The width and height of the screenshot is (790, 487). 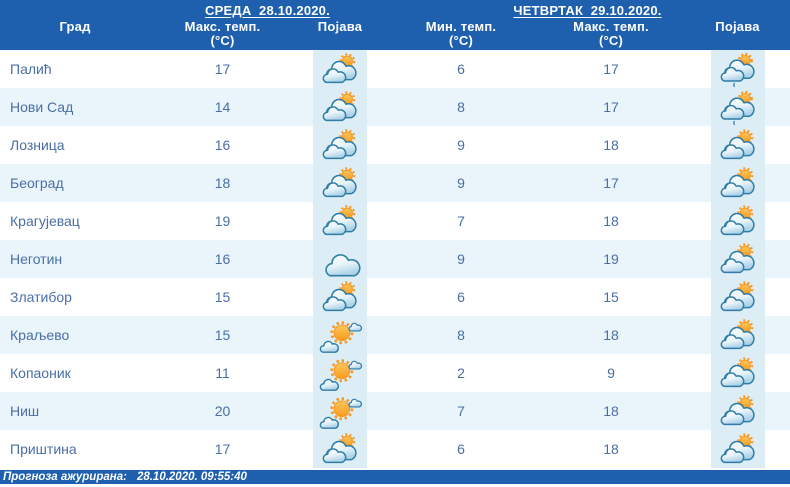 I want to click on thu-min-temp-label: Мин. темп., so click(x=461, y=26).